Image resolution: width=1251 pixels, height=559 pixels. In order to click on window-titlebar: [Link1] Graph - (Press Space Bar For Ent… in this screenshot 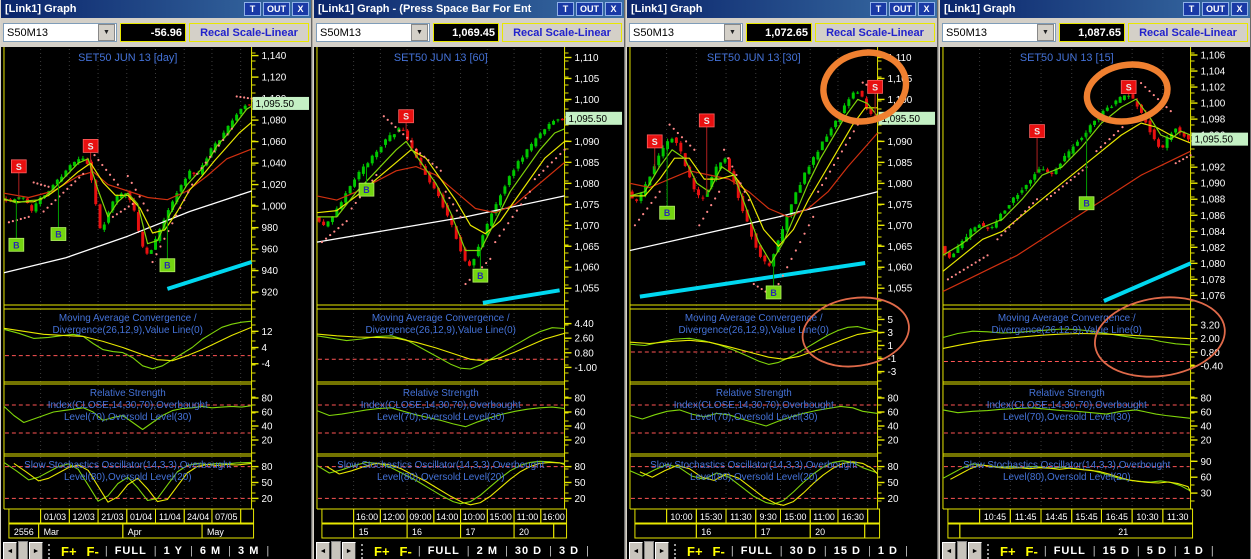, I will do `click(469, 9)`.